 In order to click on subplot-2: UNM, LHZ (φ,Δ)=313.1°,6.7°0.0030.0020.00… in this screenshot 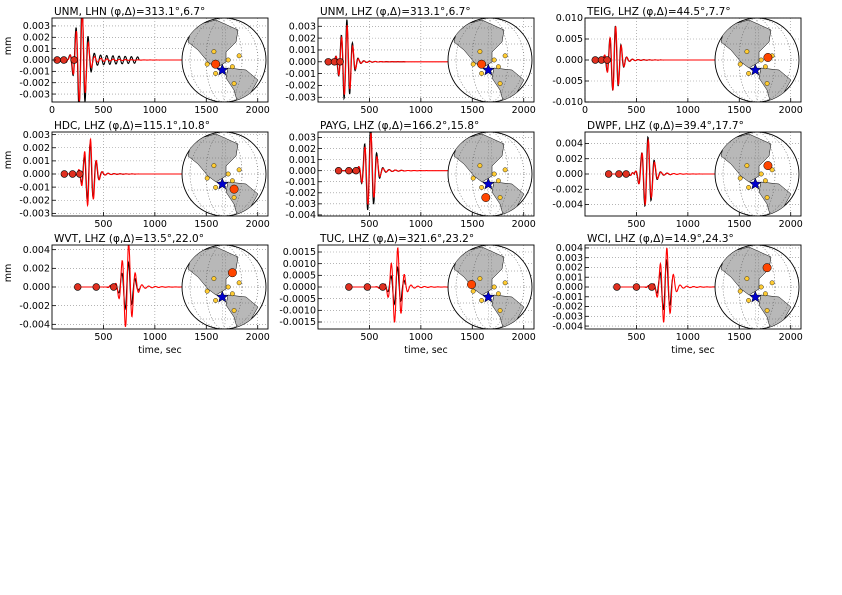, I will do `click(410, 61)`.